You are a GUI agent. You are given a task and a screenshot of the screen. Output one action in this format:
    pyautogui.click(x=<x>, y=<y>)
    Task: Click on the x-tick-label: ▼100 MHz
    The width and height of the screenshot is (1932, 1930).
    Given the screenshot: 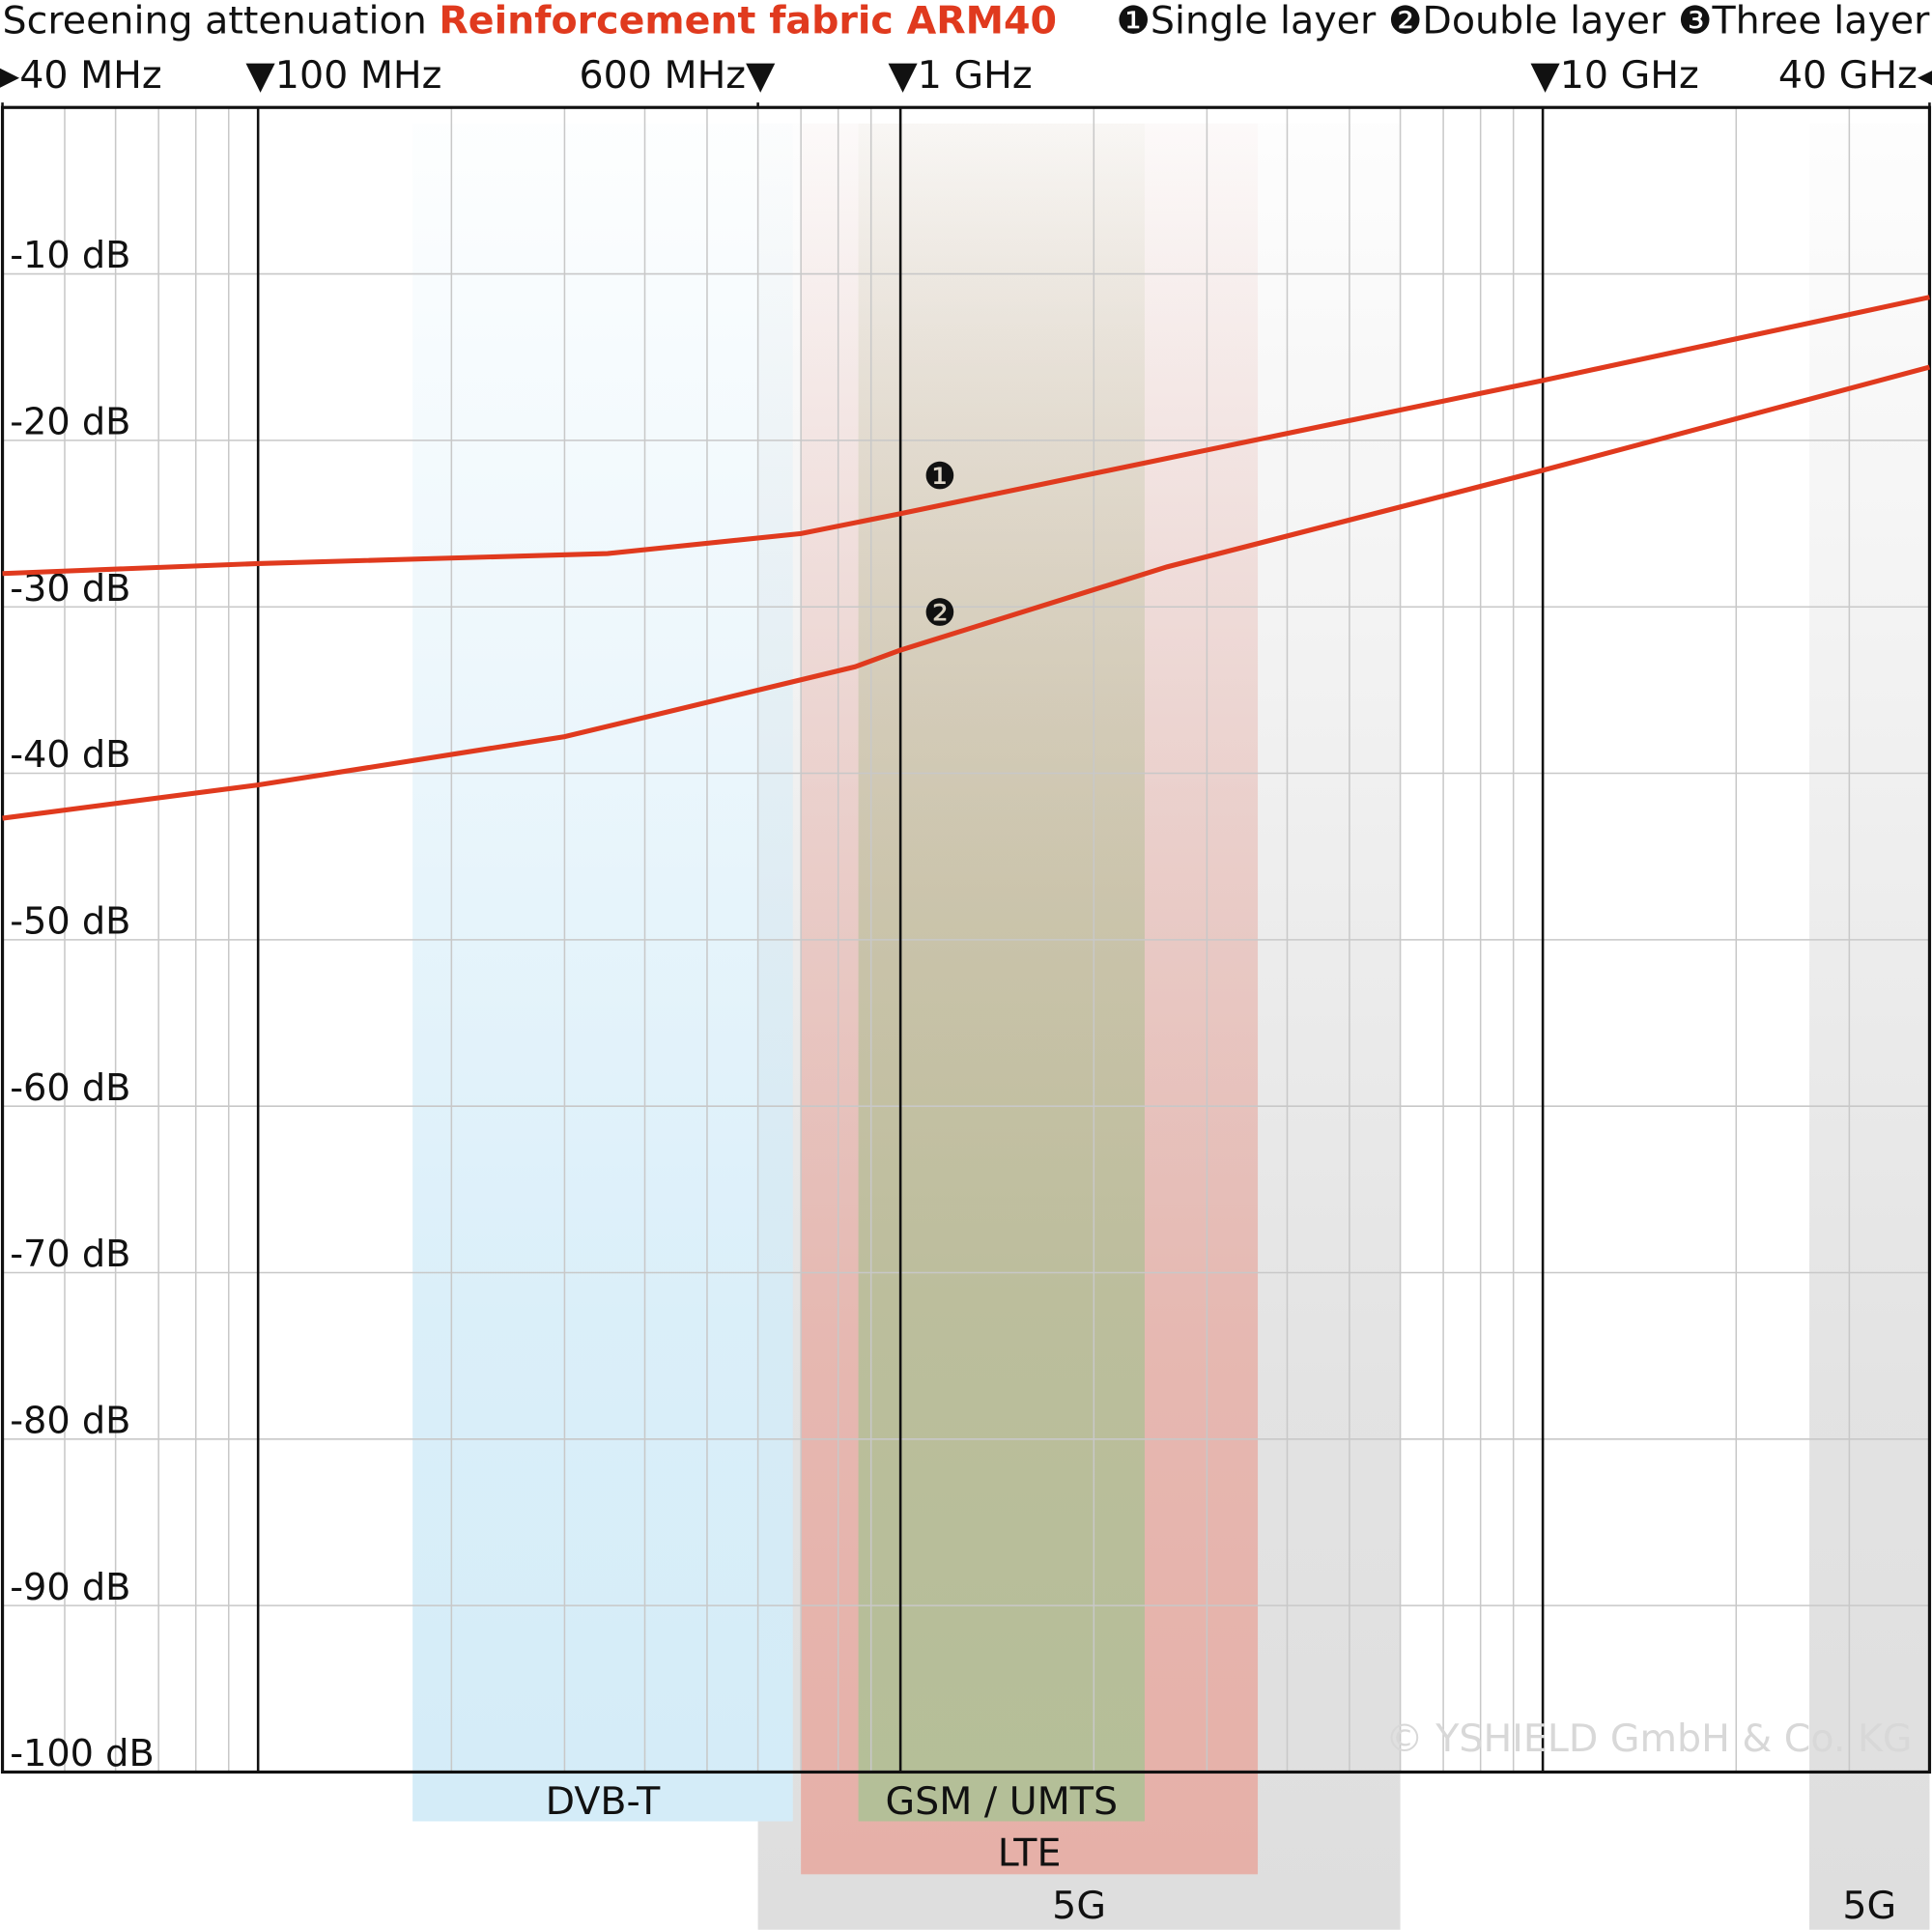 What is the action you would take?
    pyautogui.click(x=343, y=75)
    